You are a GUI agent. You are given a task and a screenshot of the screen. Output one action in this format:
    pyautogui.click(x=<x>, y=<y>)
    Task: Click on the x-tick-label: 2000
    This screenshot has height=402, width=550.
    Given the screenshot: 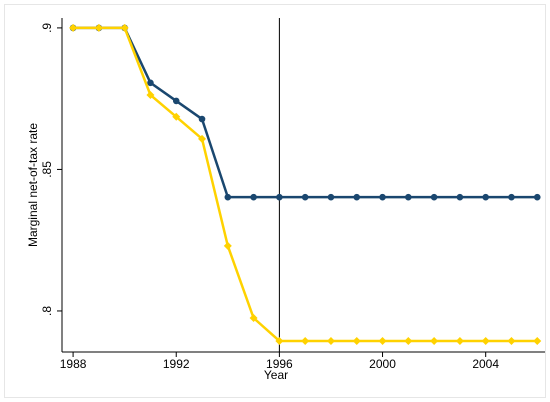 What is the action you would take?
    pyautogui.click(x=382, y=364)
    